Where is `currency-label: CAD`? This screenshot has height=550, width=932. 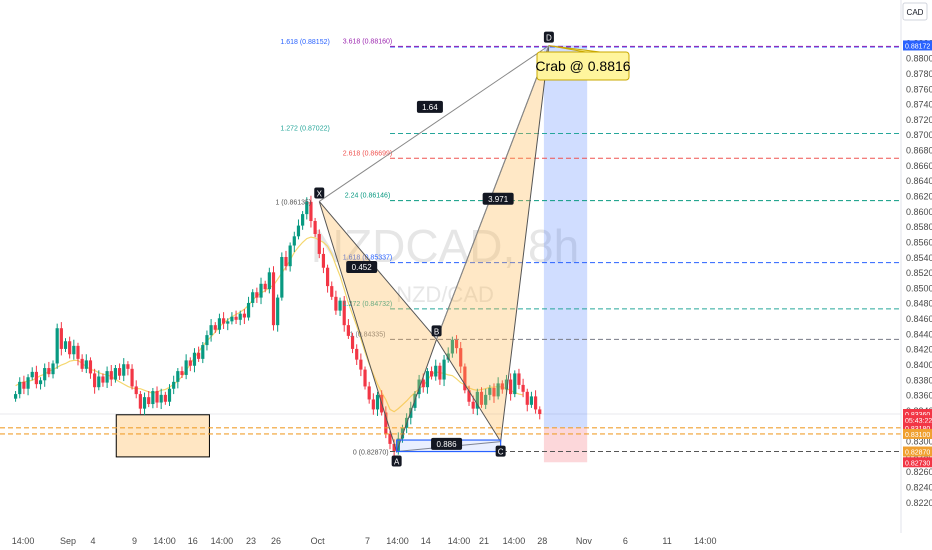 currency-label: CAD is located at coordinates (915, 12).